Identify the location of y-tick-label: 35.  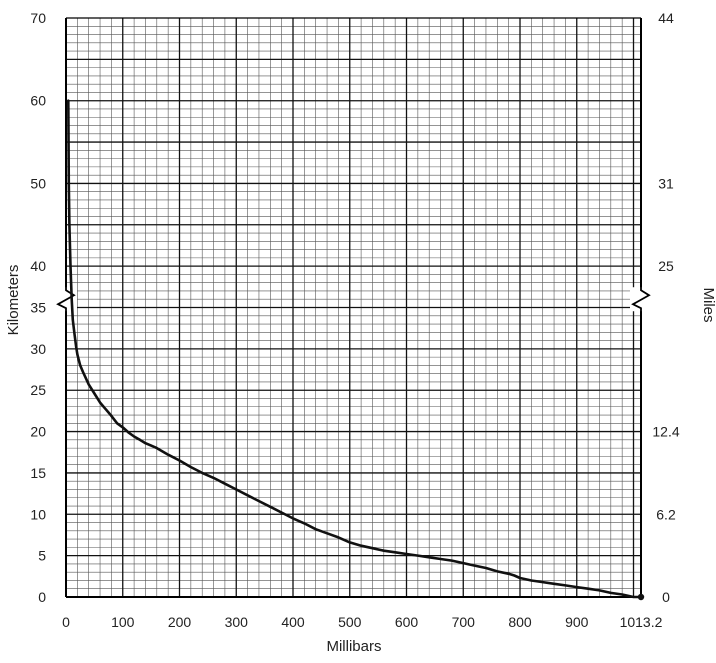
(38, 308).